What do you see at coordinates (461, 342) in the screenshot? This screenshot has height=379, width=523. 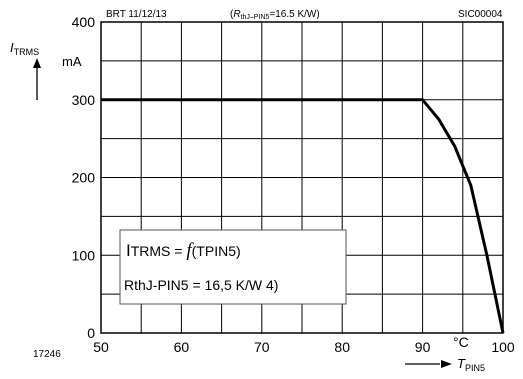 I see `x-axis-unit: °C` at bounding box center [461, 342].